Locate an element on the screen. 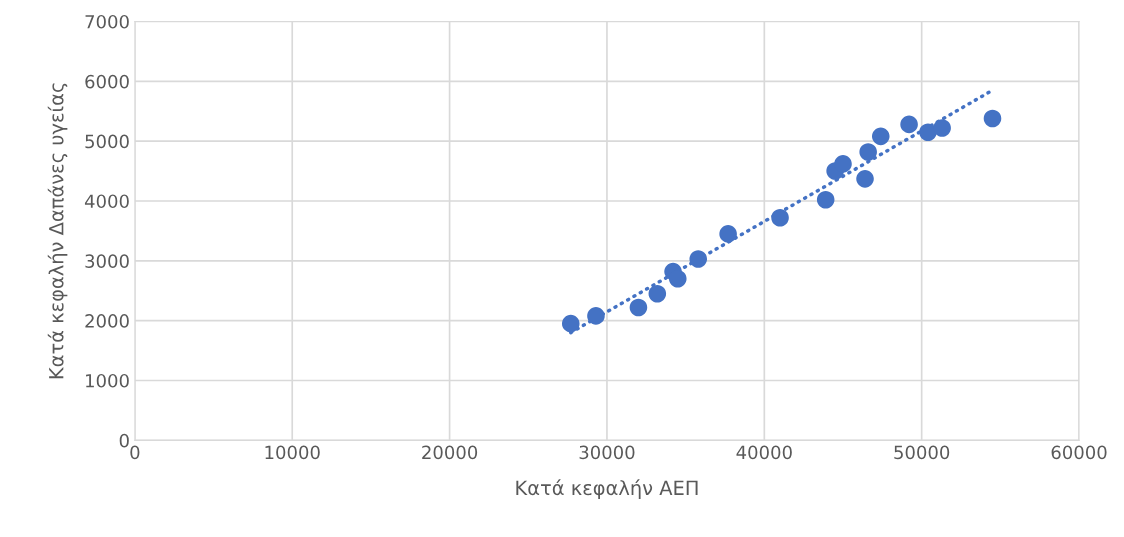 This screenshot has height=537, width=1124. x-tick-label: 40000 is located at coordinates (764, 452).